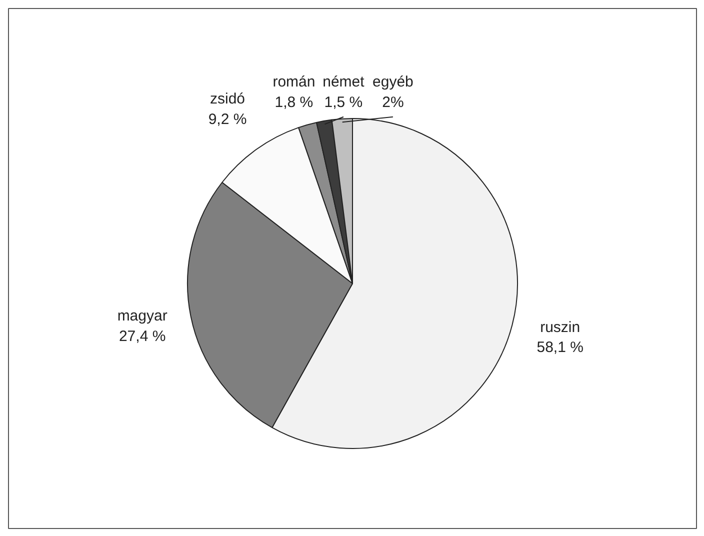  What do you see at coordinates (393, 81) in the screenshot?
I see `slice-label: egyéb` at bounding box center [393, 81].